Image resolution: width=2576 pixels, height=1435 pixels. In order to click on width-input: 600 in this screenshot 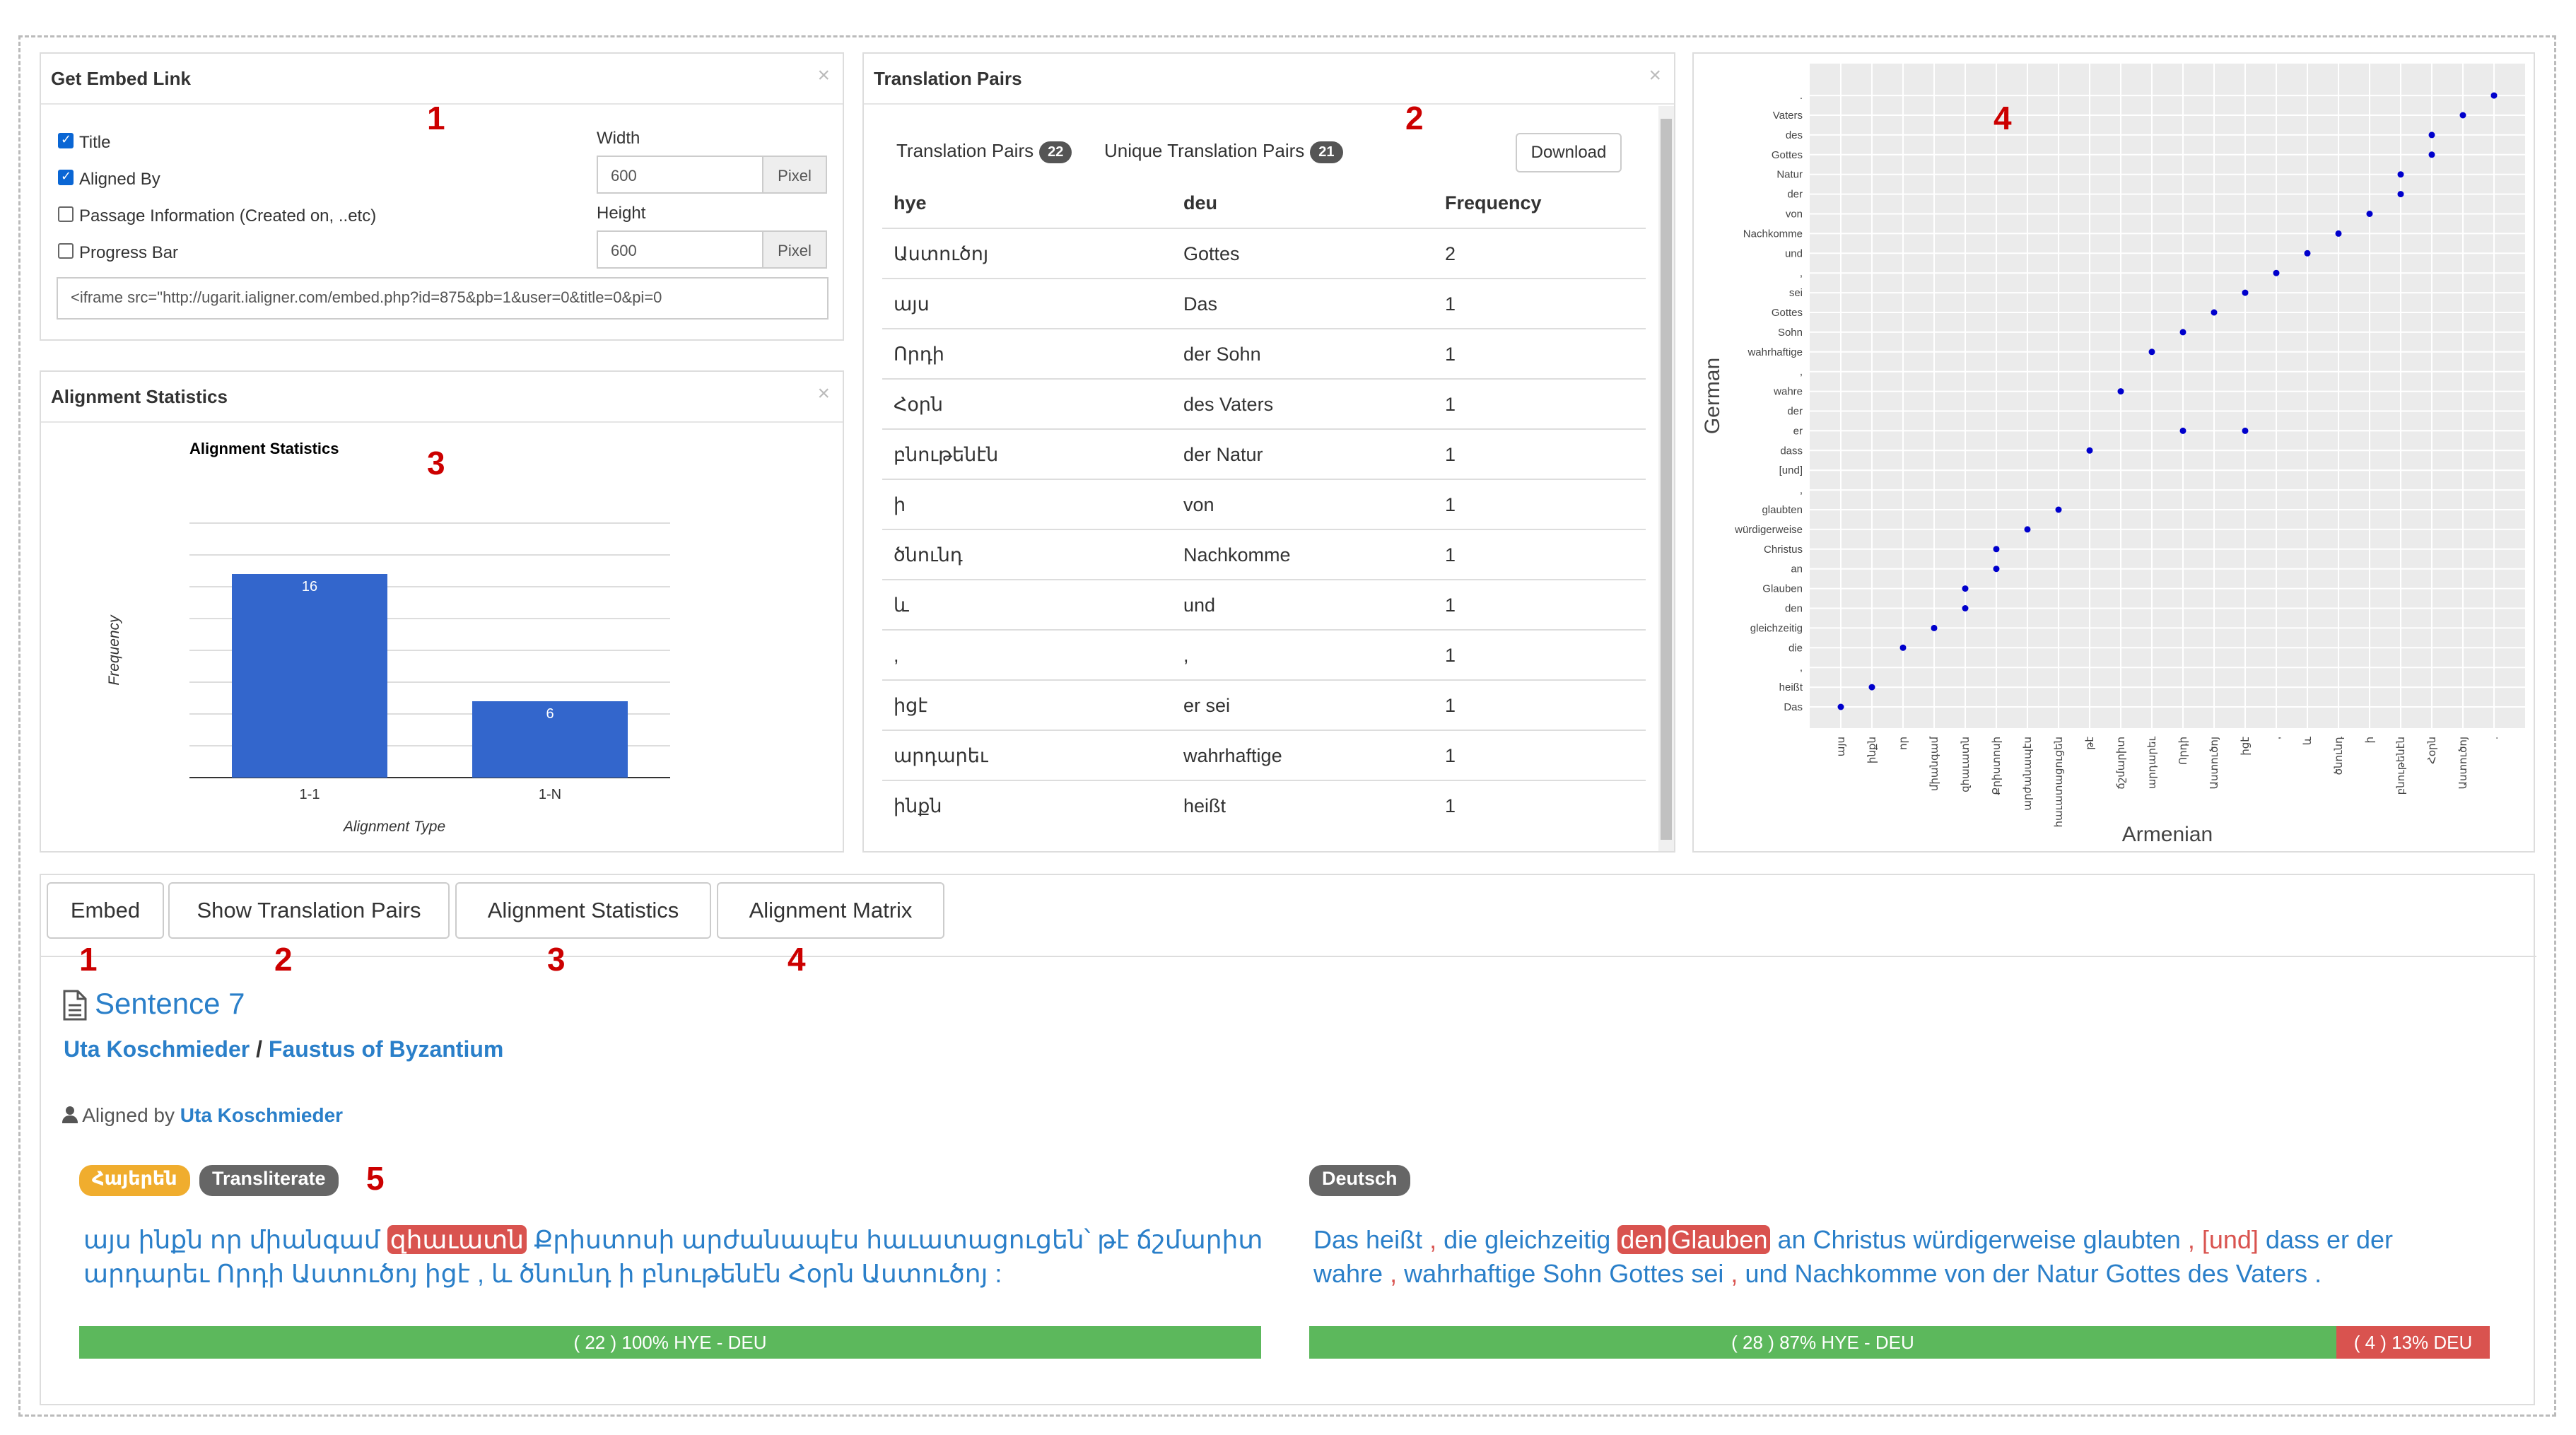, I will do `click(680, 175)`.